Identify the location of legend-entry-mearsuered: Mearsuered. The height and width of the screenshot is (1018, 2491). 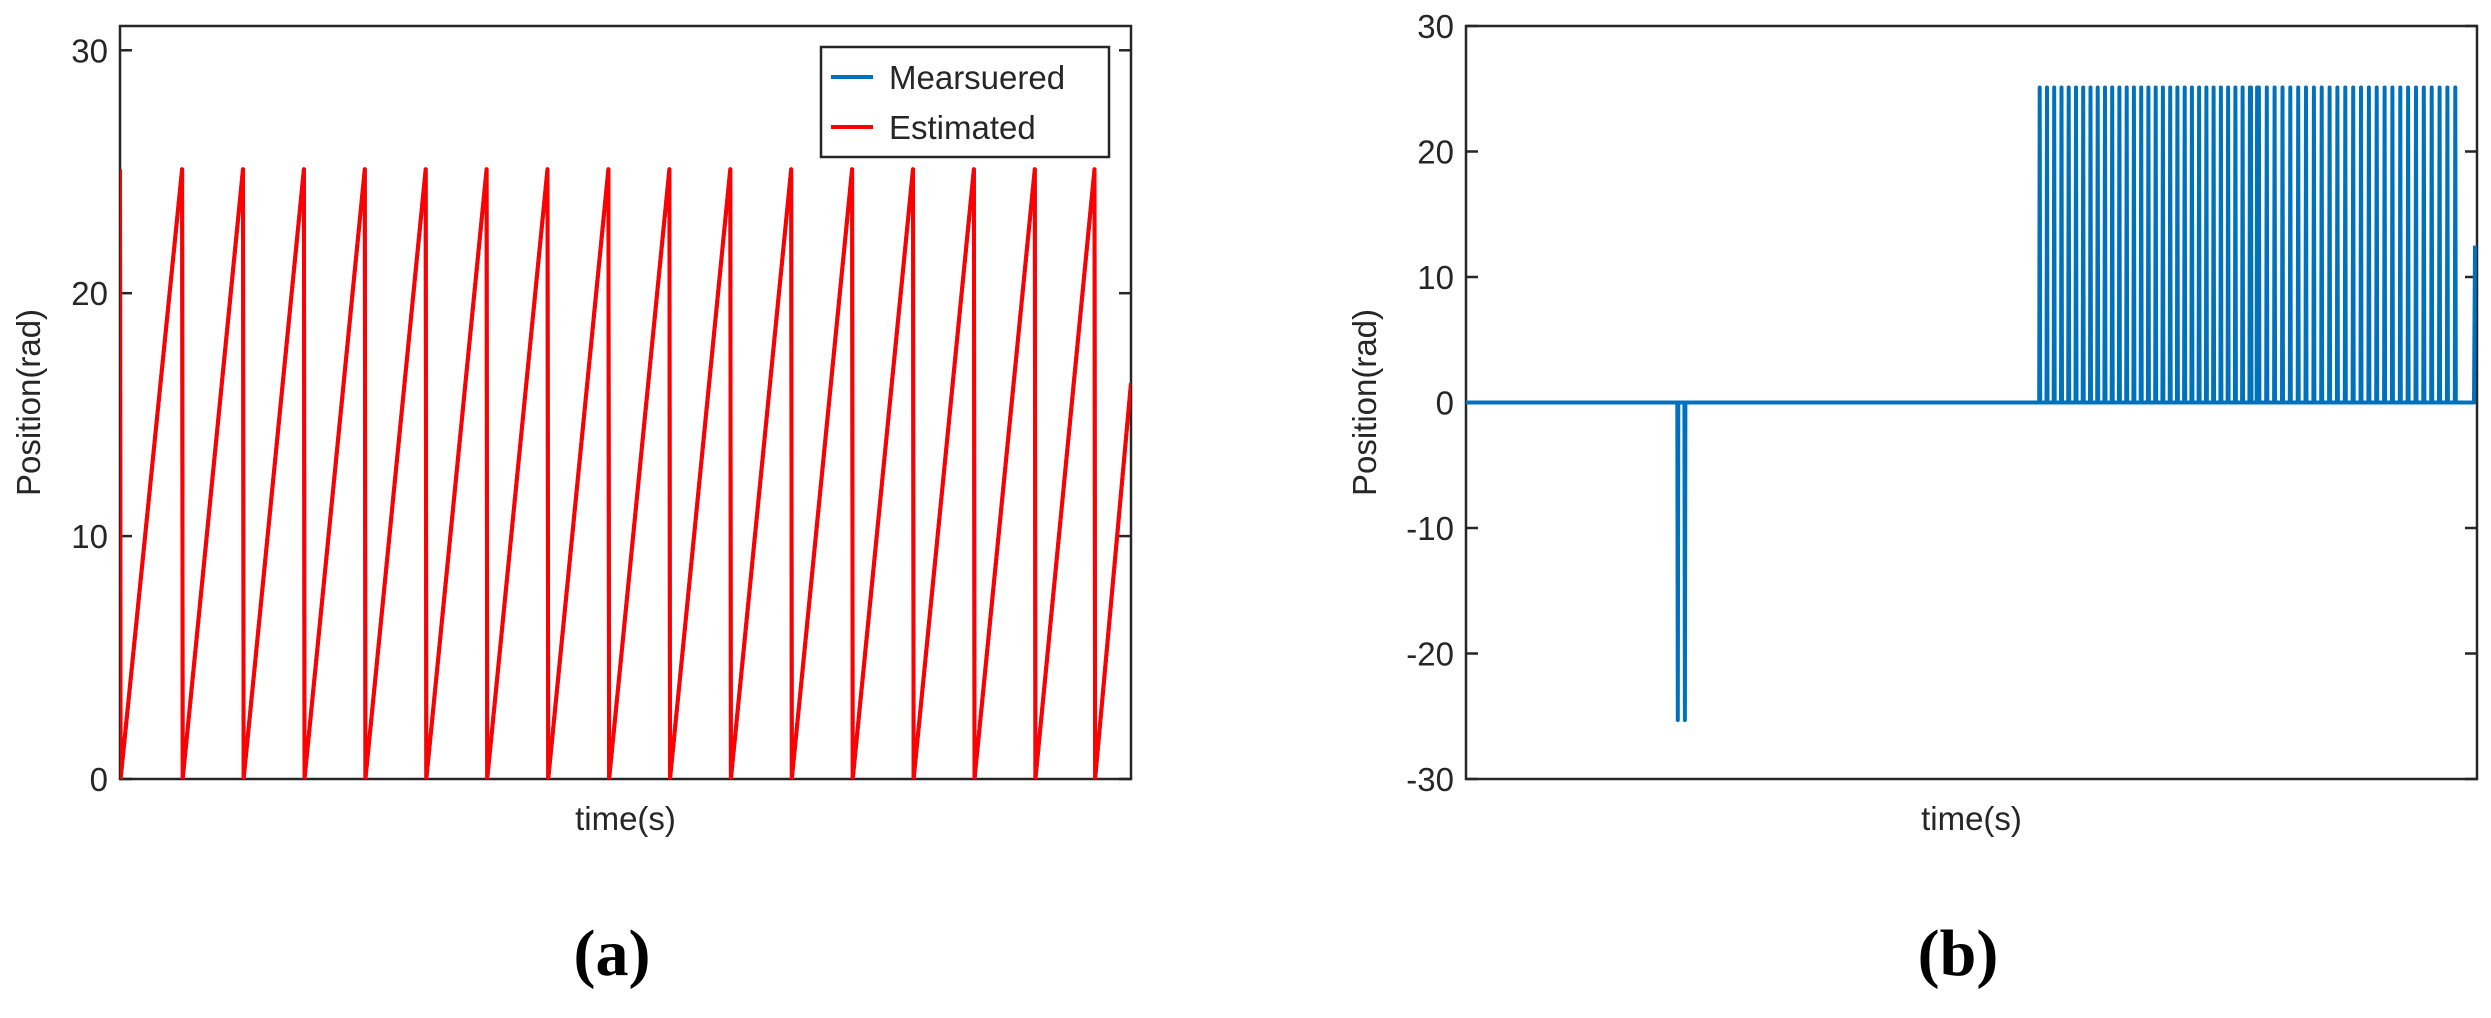
(977, 77).